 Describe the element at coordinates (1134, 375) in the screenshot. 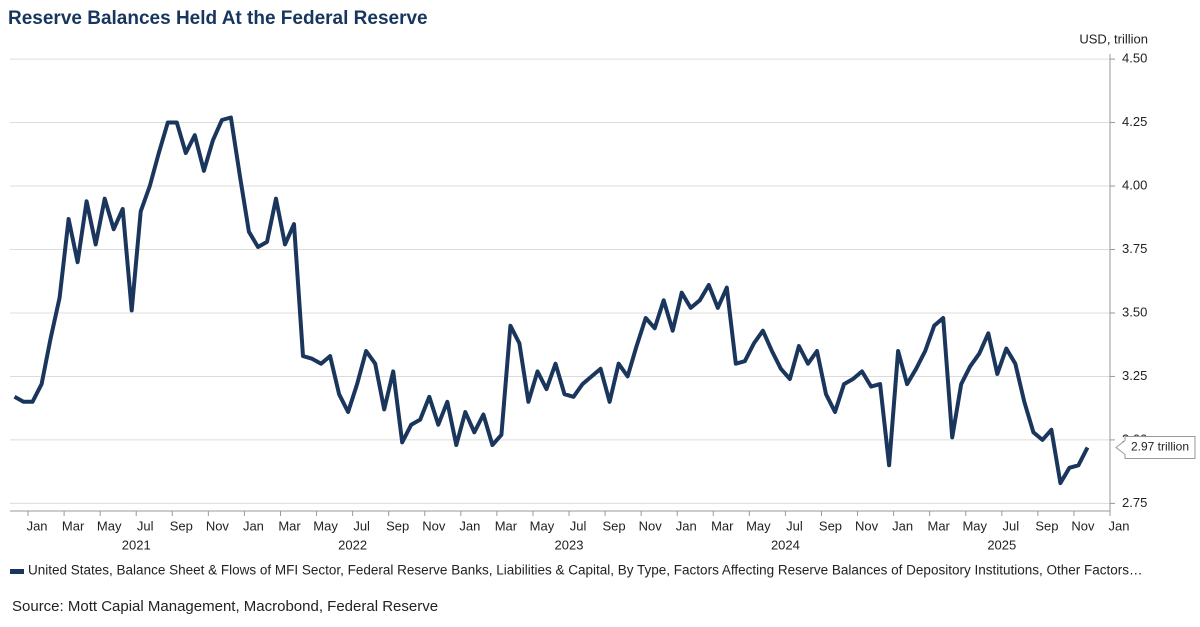

I see `y-tick-label: 3.25` at that location.